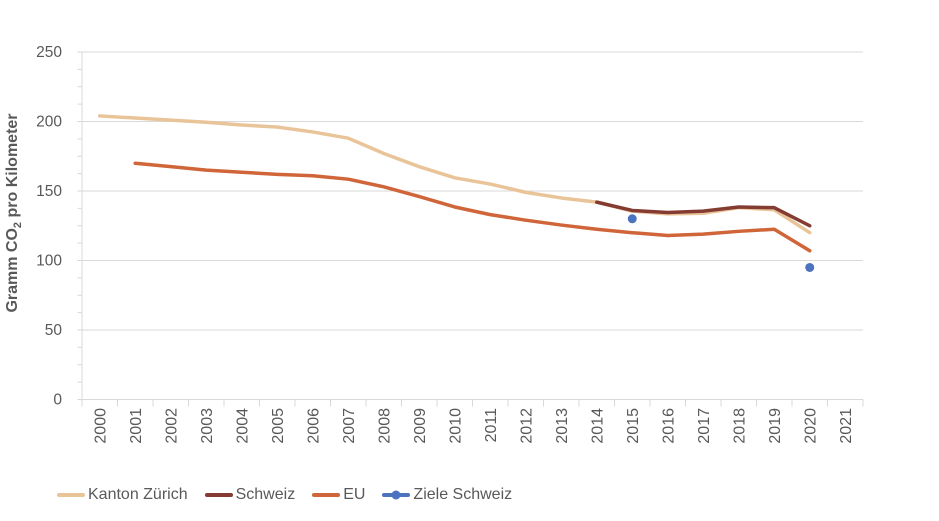  I want to click on y-tick-label: 200, so click(49, 122).